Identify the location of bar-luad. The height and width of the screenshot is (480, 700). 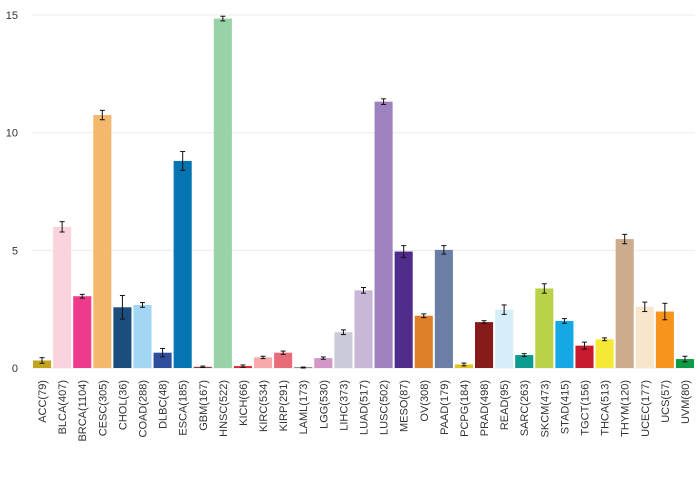
(363, 329).